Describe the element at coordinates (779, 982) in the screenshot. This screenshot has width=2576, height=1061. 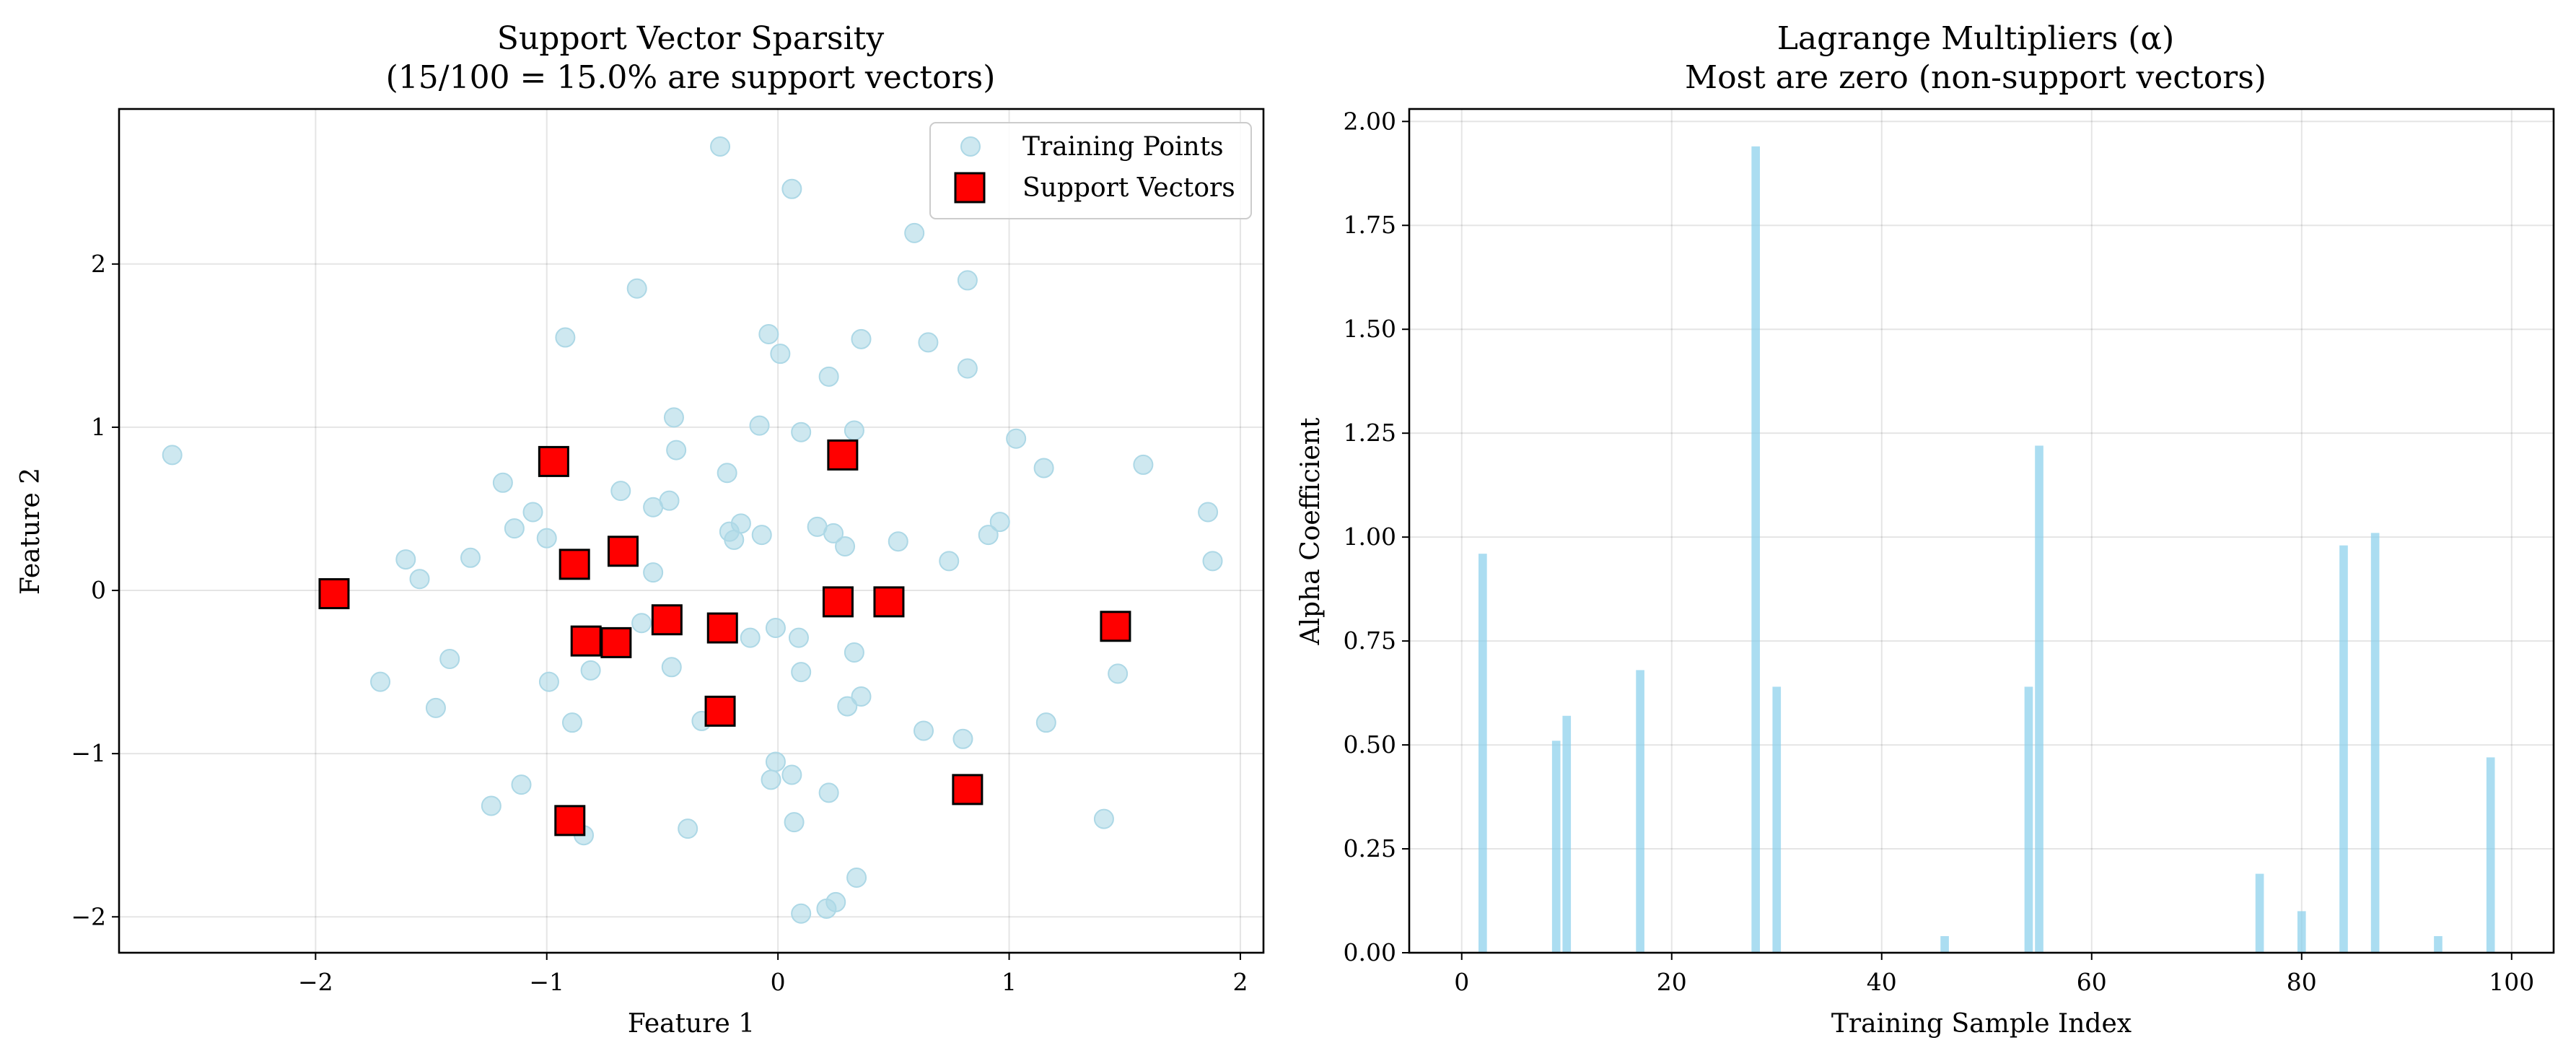
I see `scatter-x-tick-label-0: 0` at that location.